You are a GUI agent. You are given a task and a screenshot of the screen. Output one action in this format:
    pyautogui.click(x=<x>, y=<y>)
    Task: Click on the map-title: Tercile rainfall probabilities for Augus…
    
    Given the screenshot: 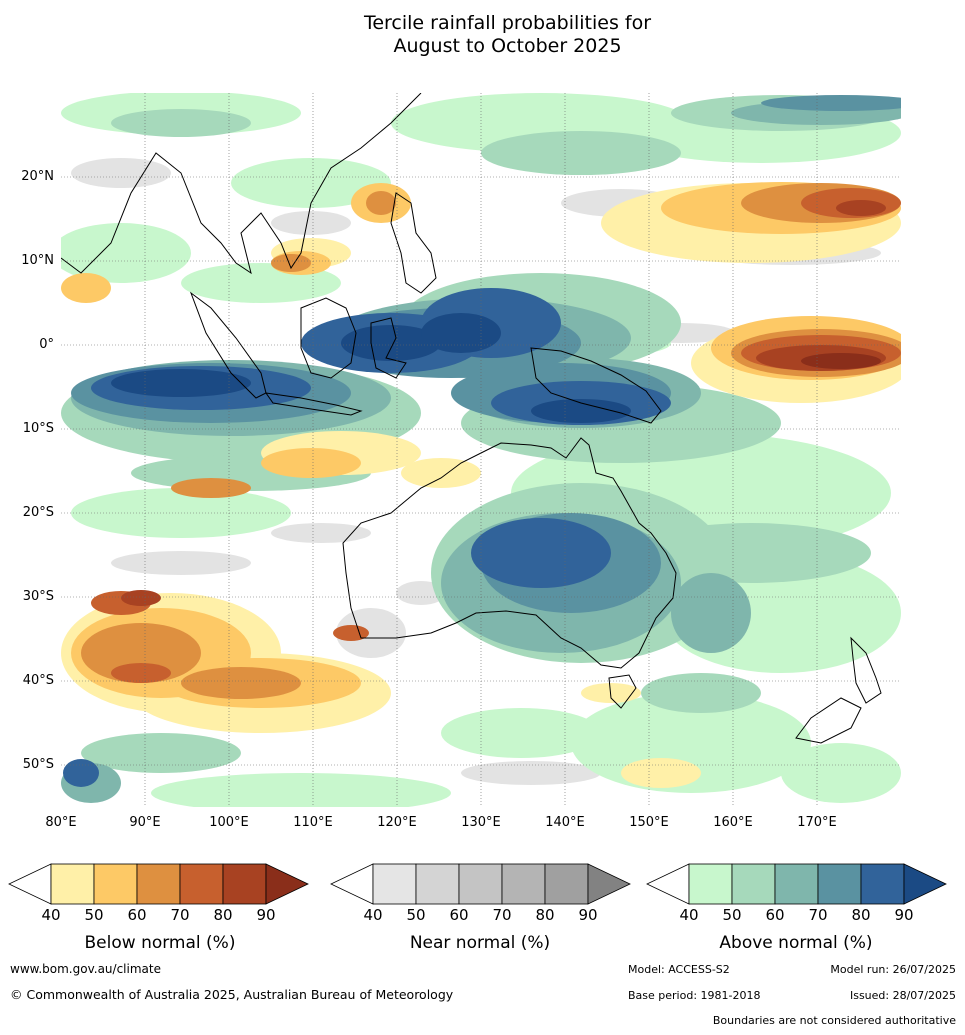 What is the action you would take?
    pyautogui.click(x=482, y=35)
    